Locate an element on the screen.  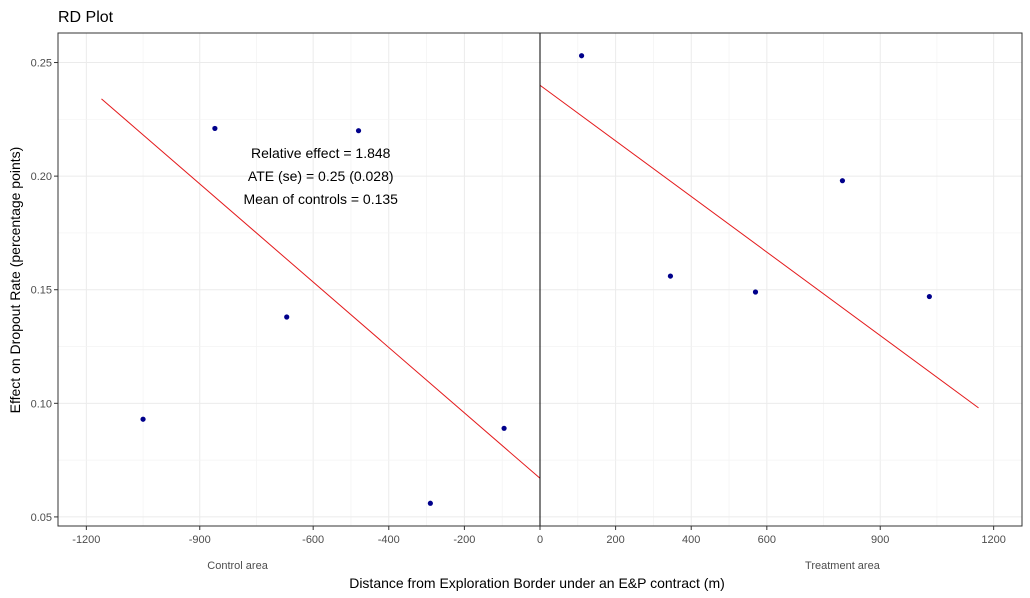
x-tick-label: 400 is located at coordinates (691, 540).